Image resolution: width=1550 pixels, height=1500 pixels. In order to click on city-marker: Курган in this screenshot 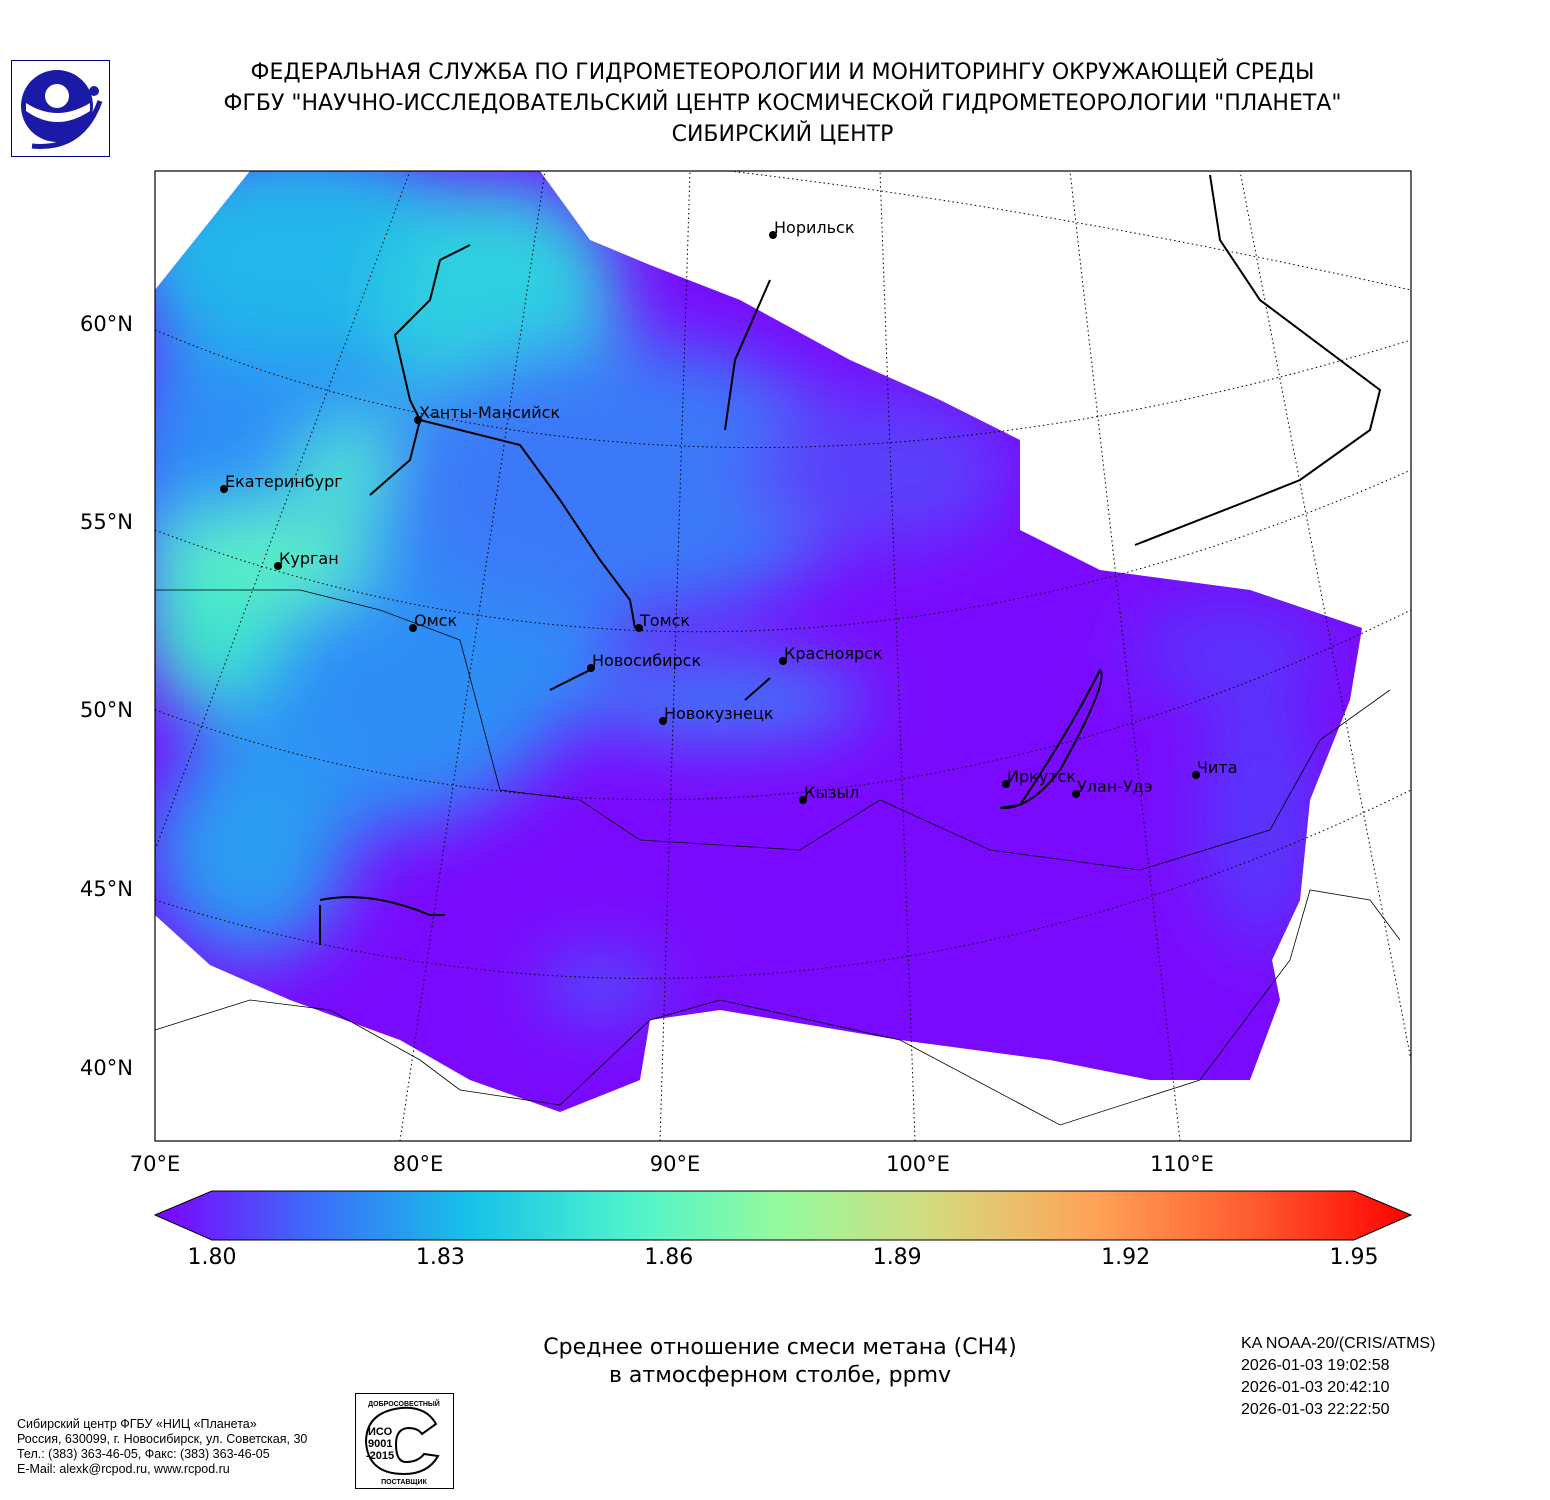, I will do `click(306, 559)`.